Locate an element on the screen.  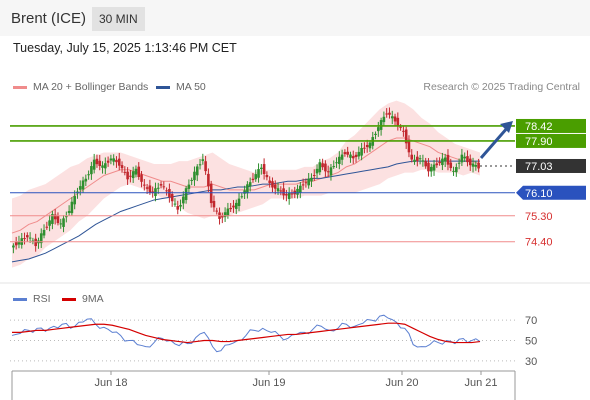
chart-header: Brent (ICE) 30 MIN is located at coordinates (295, 18).